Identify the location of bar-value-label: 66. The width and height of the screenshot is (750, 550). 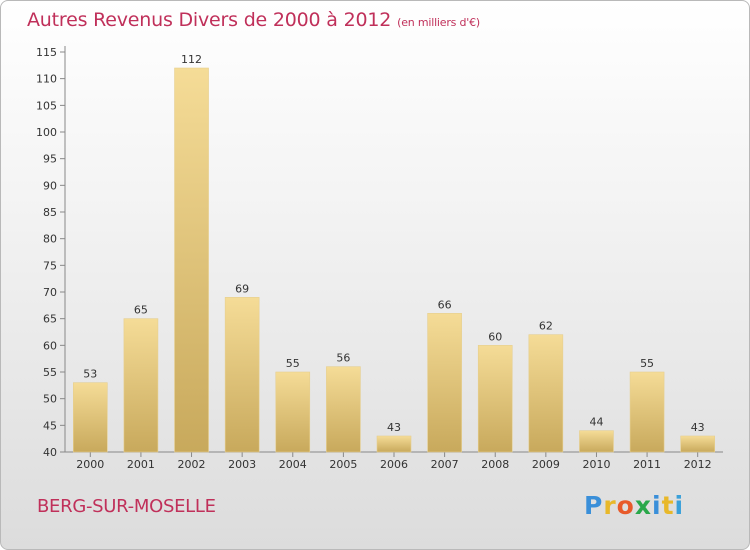
(445, 304).